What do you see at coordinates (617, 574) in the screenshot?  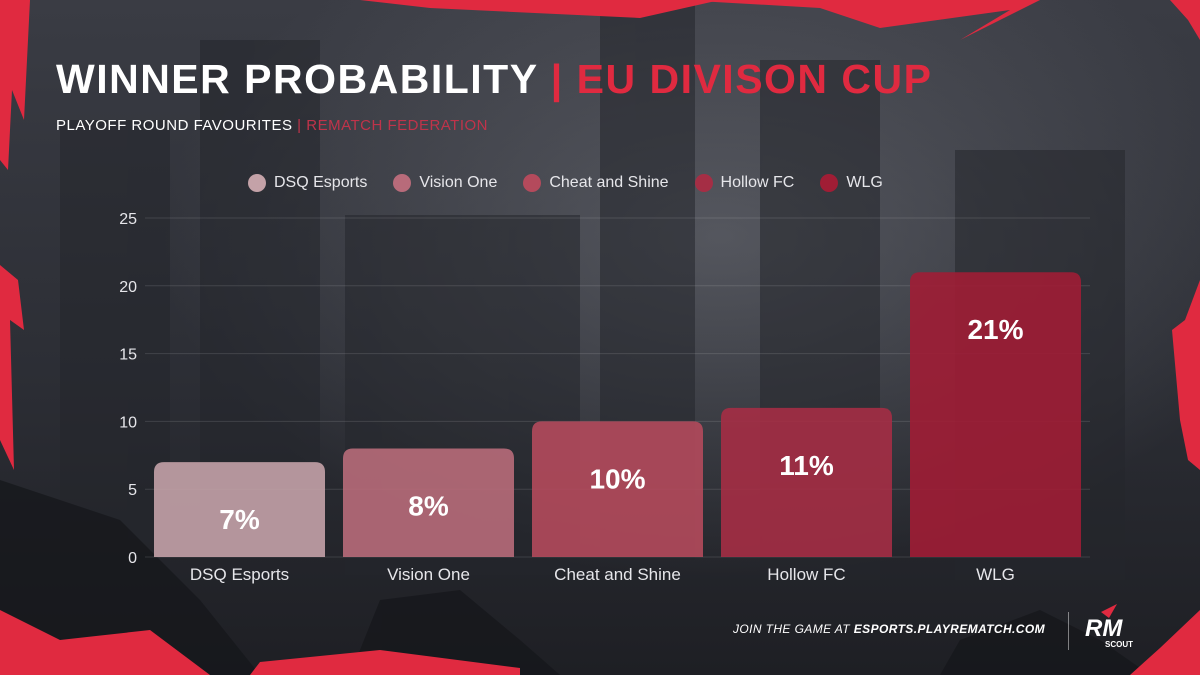 I see `x-category-label: Cheat and Shine` at bounding box center [617, 574].